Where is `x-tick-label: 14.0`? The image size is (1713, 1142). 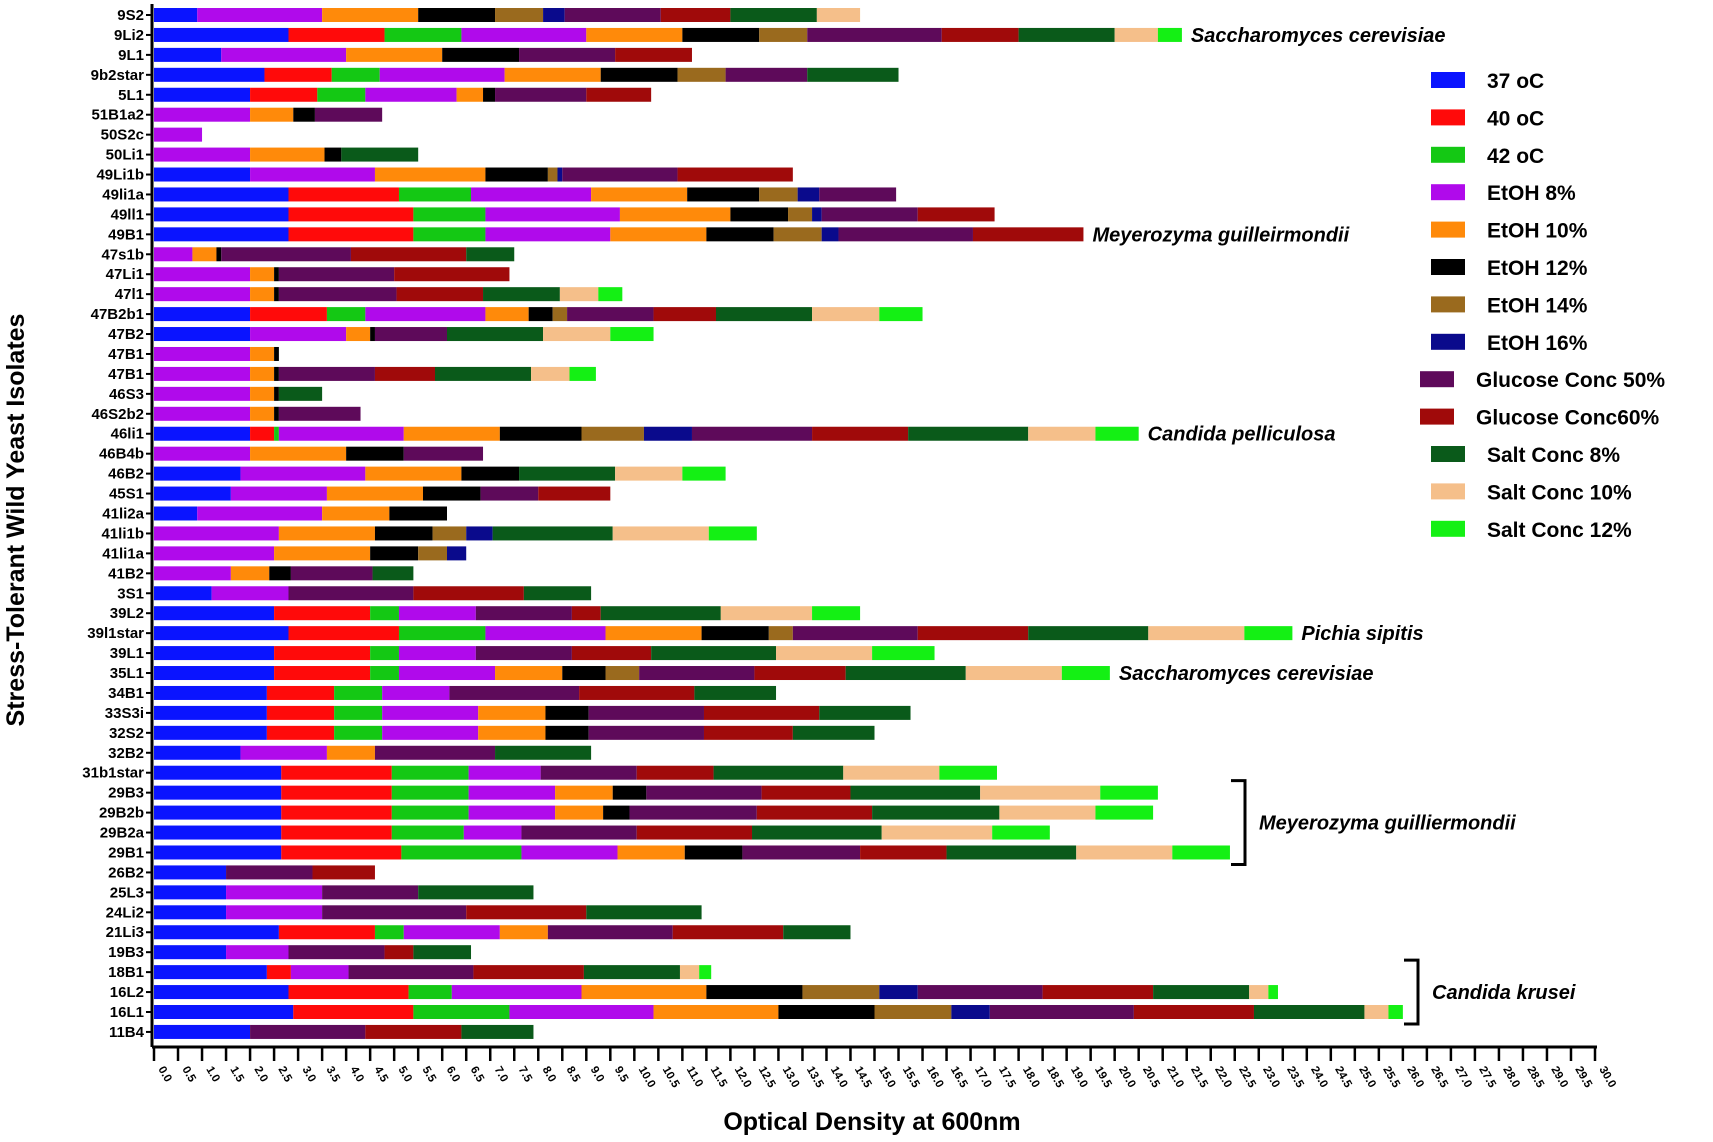
x-tick-label: 14.0 is located at coordinates (839, 1077).